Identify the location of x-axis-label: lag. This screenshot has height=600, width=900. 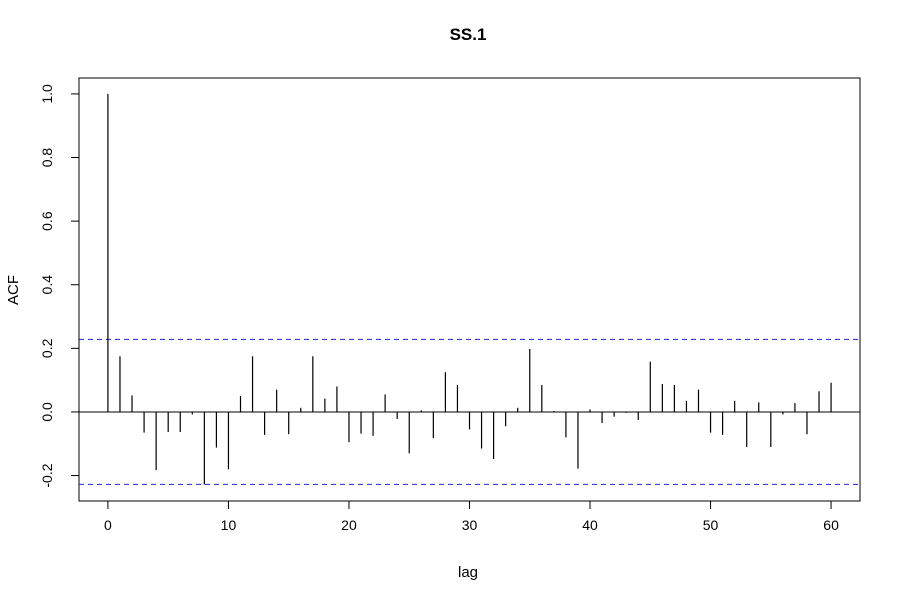
(468, 572).